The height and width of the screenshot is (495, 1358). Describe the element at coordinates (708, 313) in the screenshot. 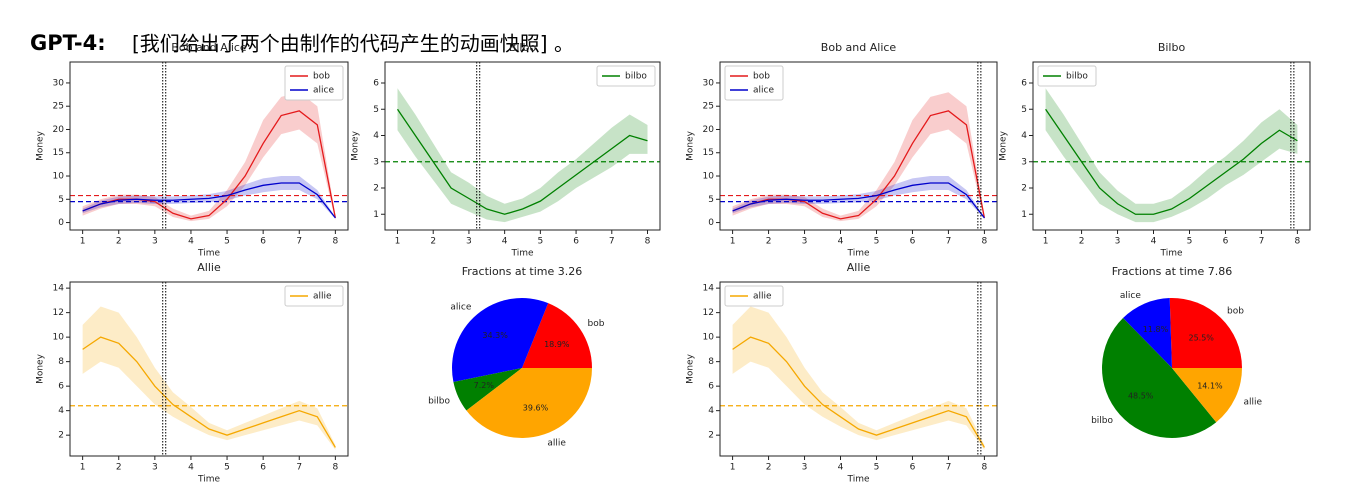

I see `y-tick-label: 12` at that location.